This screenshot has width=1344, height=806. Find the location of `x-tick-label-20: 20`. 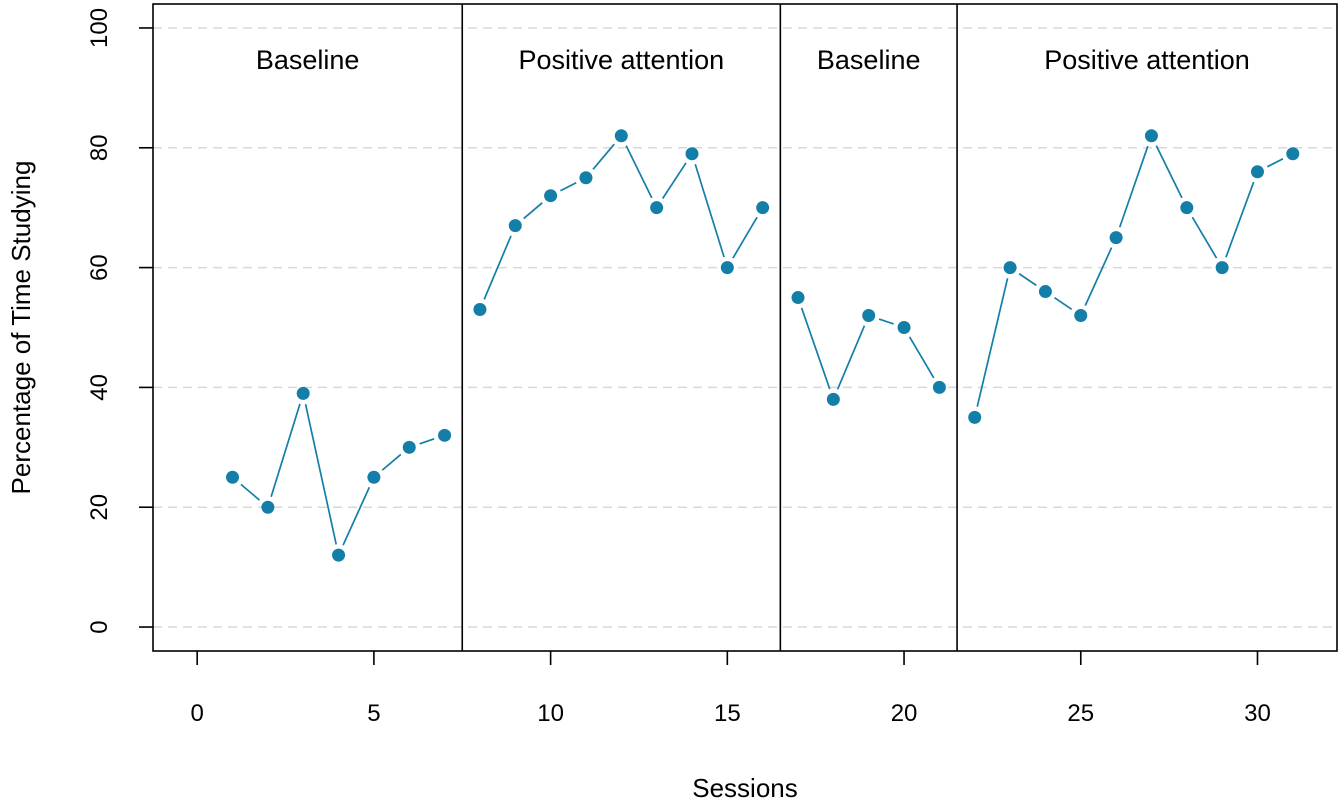

x-tick-label-20: 20 is located at coordinates (904, 713).